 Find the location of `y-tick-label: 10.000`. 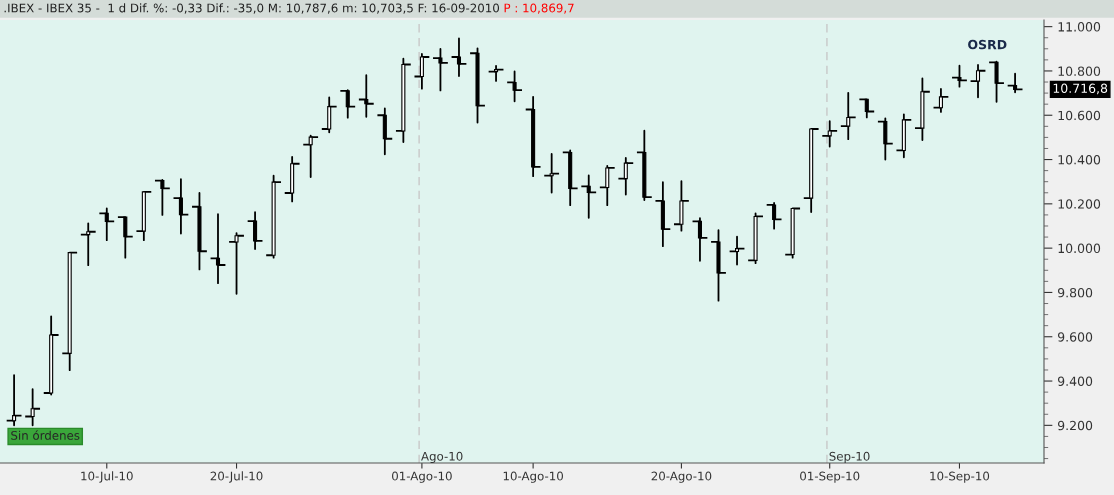

y-tick-label: 10.000 is located at coordinates (1079, 248).